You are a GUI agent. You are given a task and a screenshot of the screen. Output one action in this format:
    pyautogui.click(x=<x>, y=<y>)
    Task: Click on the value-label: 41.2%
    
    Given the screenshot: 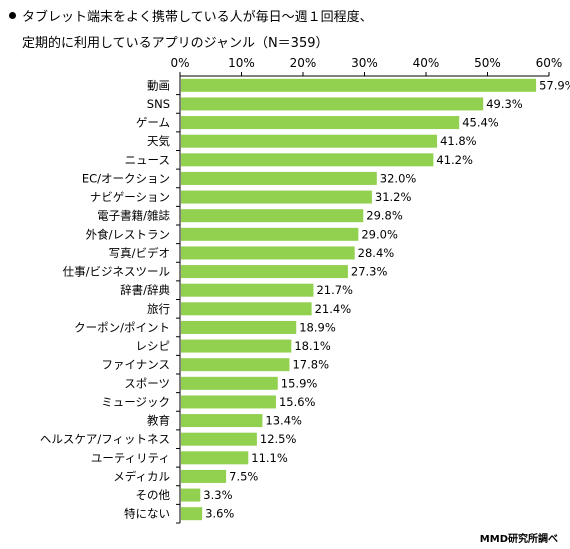 What is the action you would take?
    pyautogui.click(x=454, y=160)
    